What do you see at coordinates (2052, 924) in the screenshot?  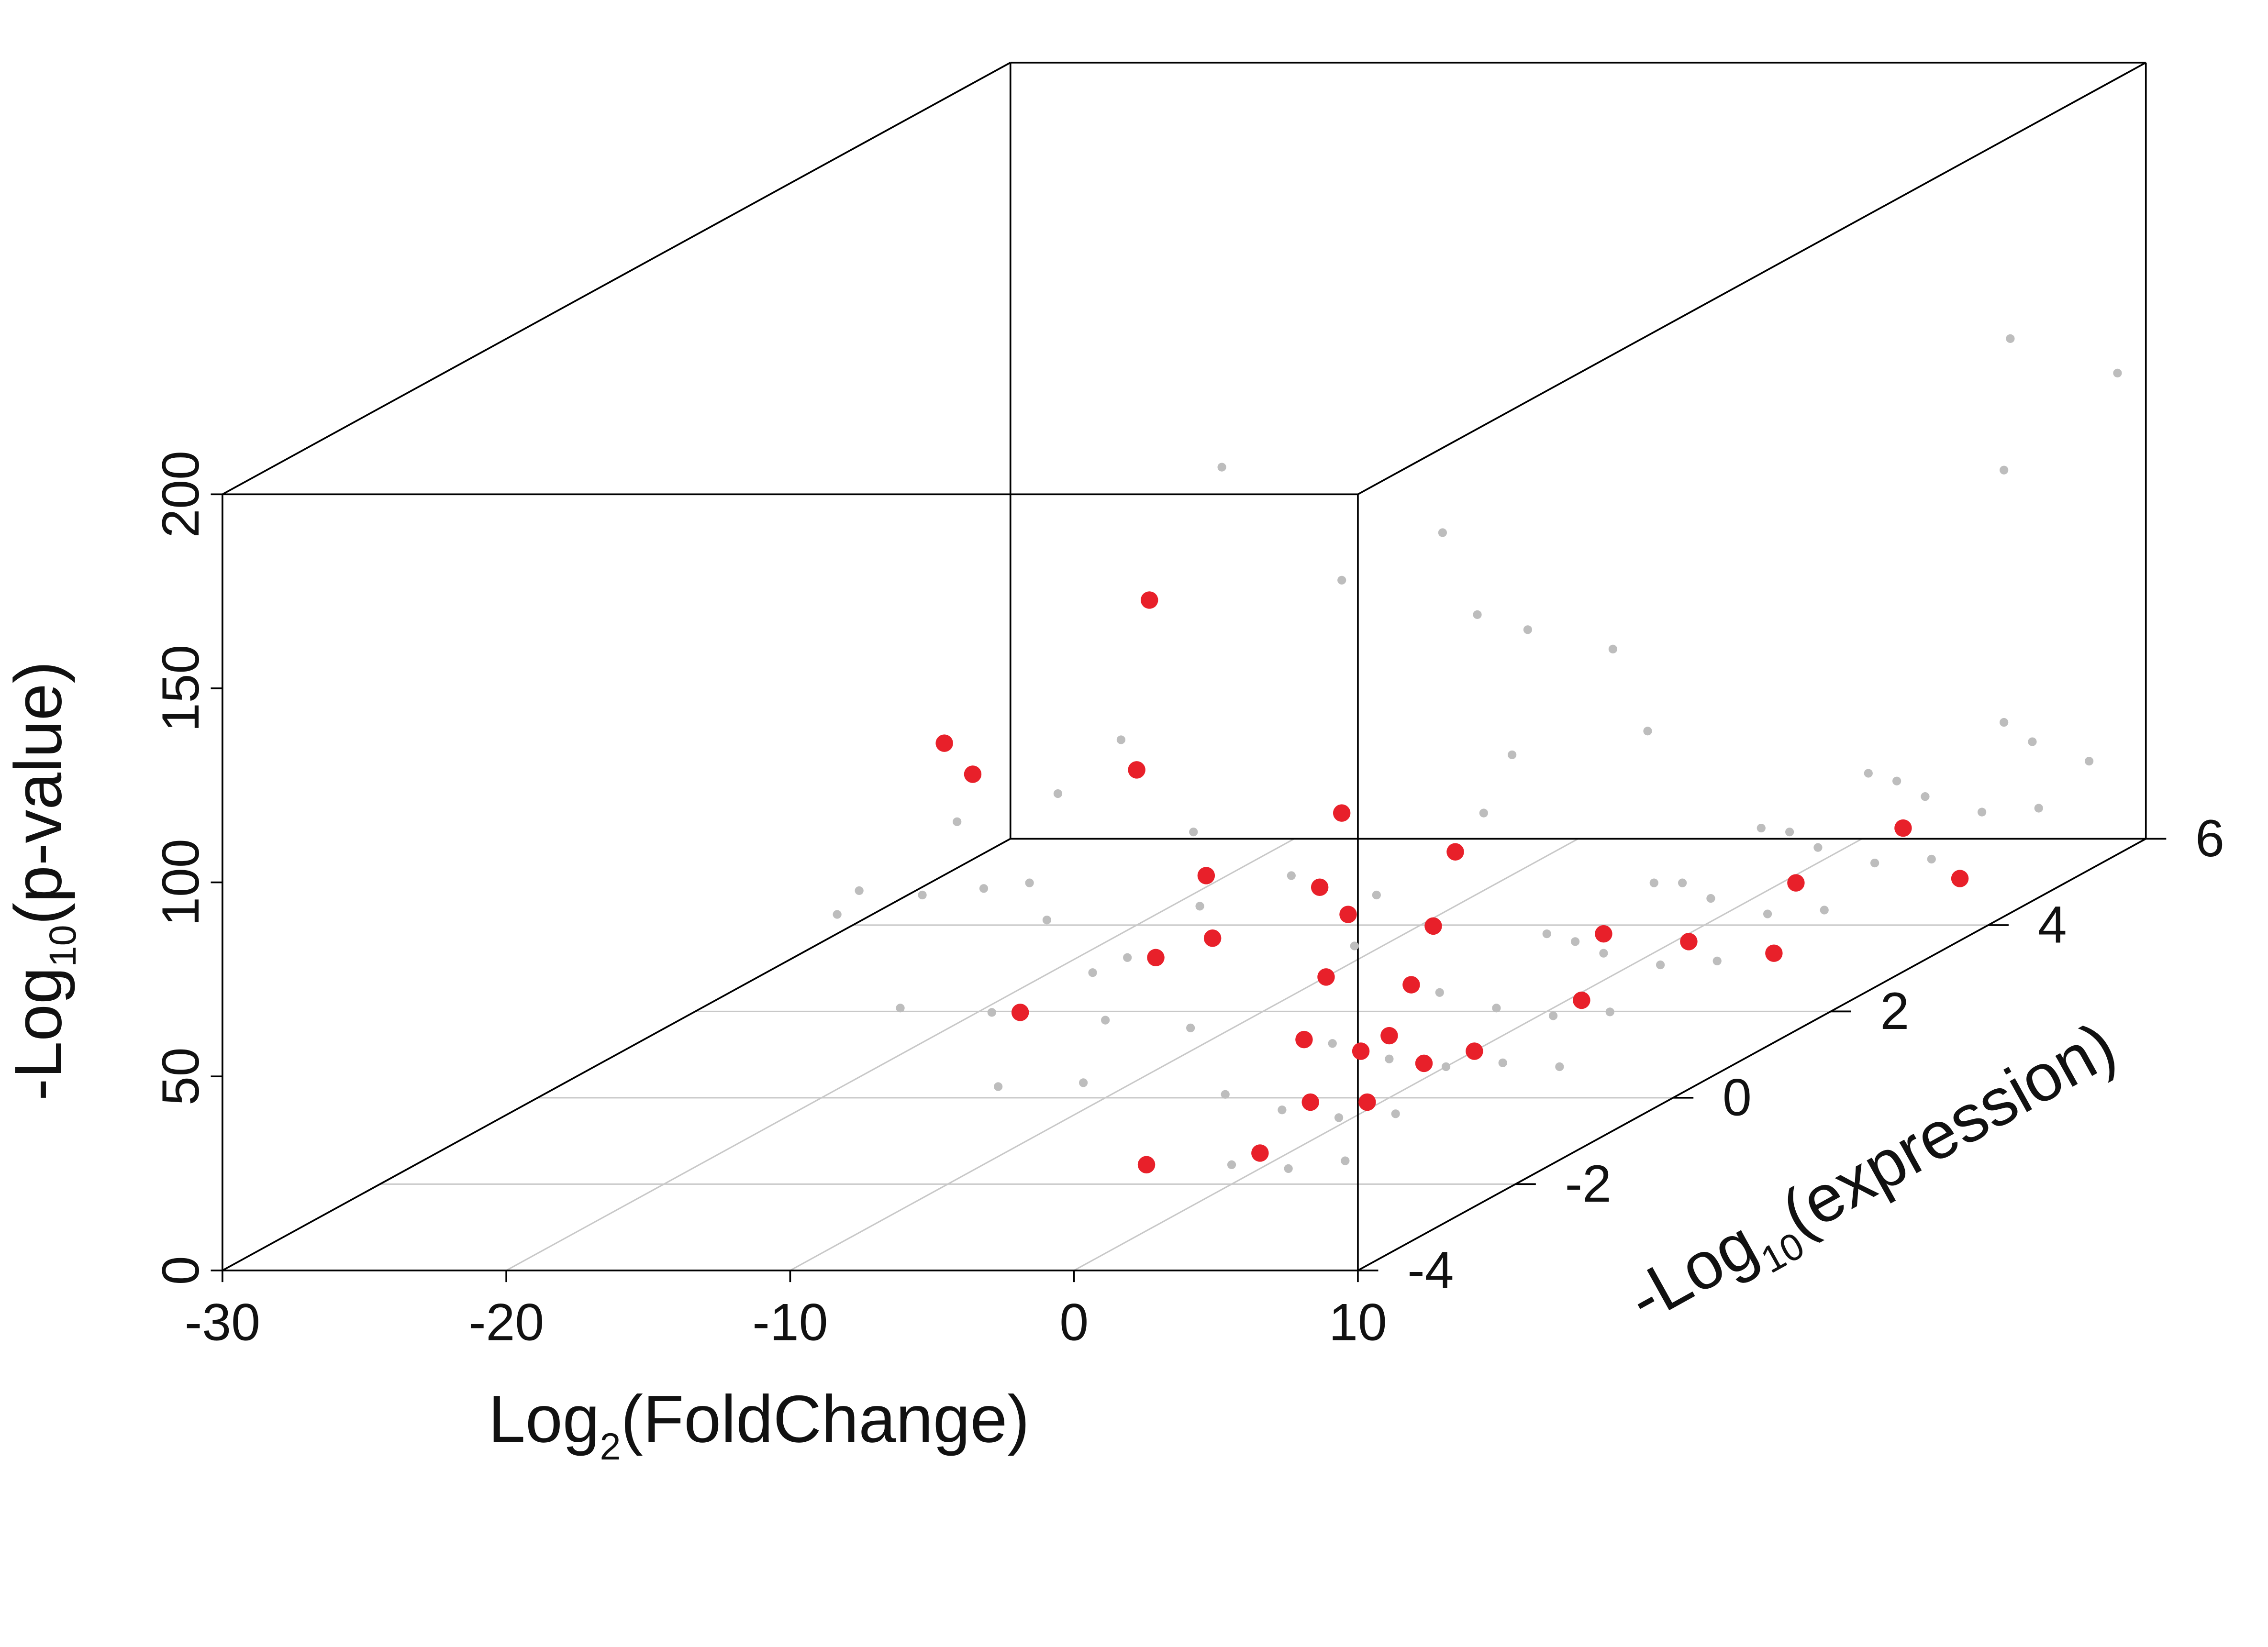 I see `depth-tick-label: 4` at bounding box center [2052, 924].